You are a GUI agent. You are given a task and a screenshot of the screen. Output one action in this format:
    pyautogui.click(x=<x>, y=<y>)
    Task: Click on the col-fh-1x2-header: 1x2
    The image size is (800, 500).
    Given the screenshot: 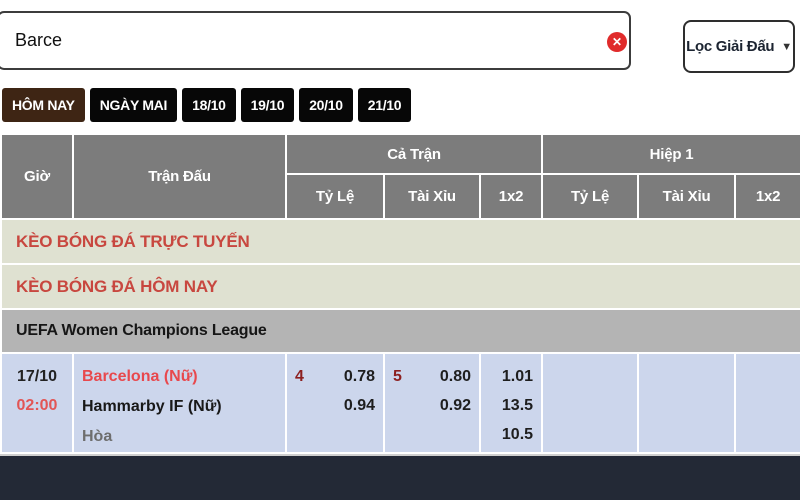 What is the action you would take?
    pyautogui.click(x=767, y=196)
    